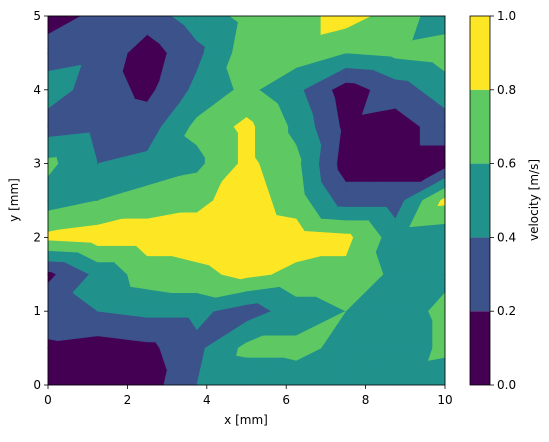 This screenshot has width=549, height=442. What do you see at coordinates (534, 200) in the screenshot?
I see `colorbar-label: velocity [m/s]` at bounding box center [534, 200].